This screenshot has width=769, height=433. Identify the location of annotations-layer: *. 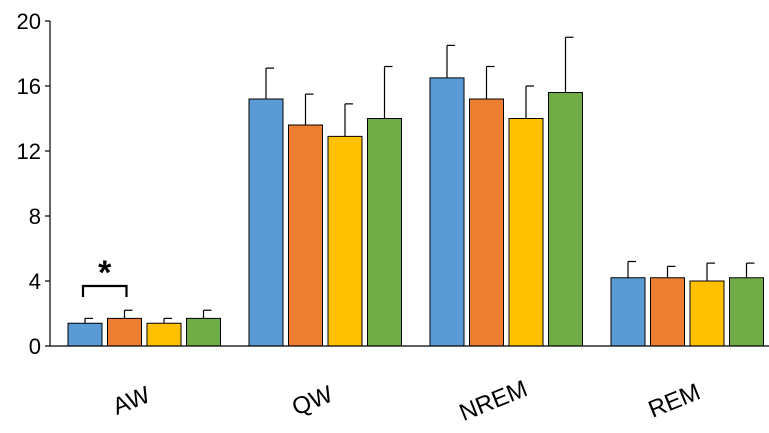
(104, 275).